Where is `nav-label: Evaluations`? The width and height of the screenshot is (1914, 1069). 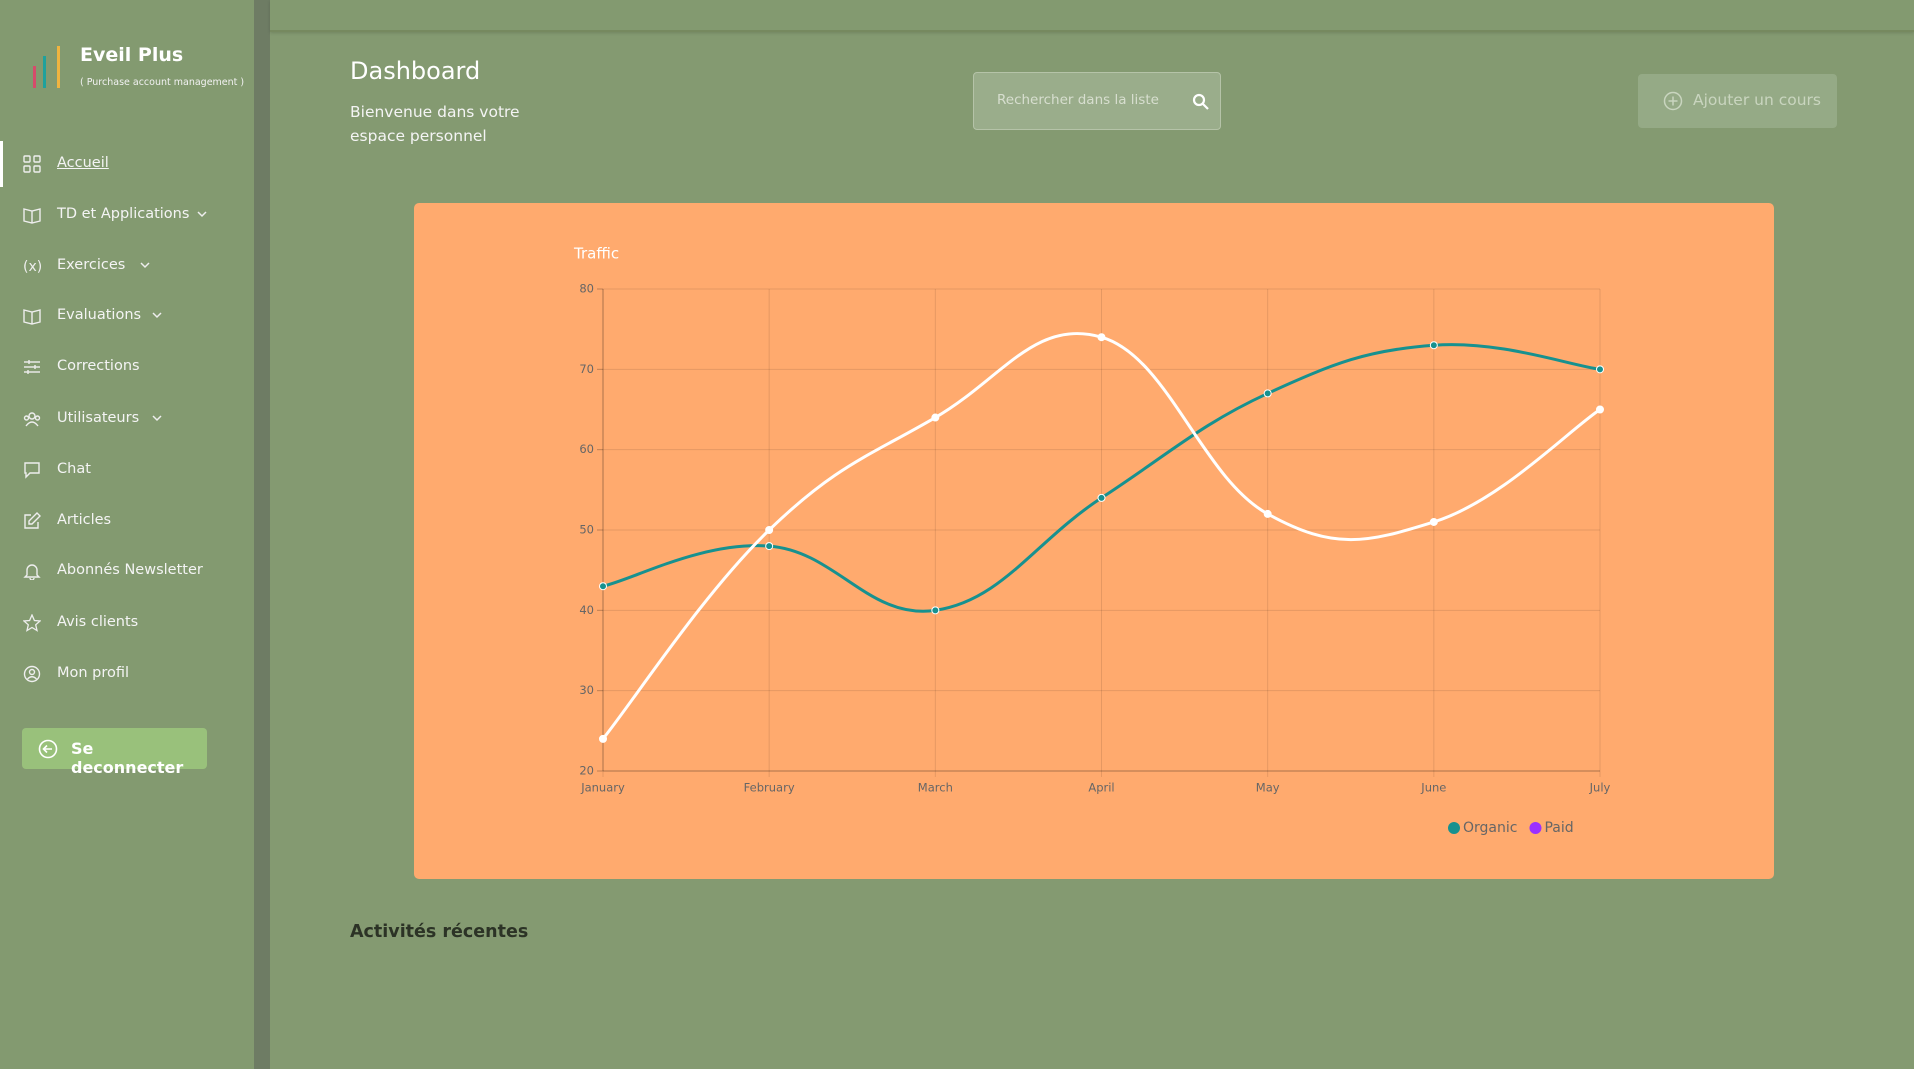
nav-label: Evaluations is located at coordinates (99, 315).